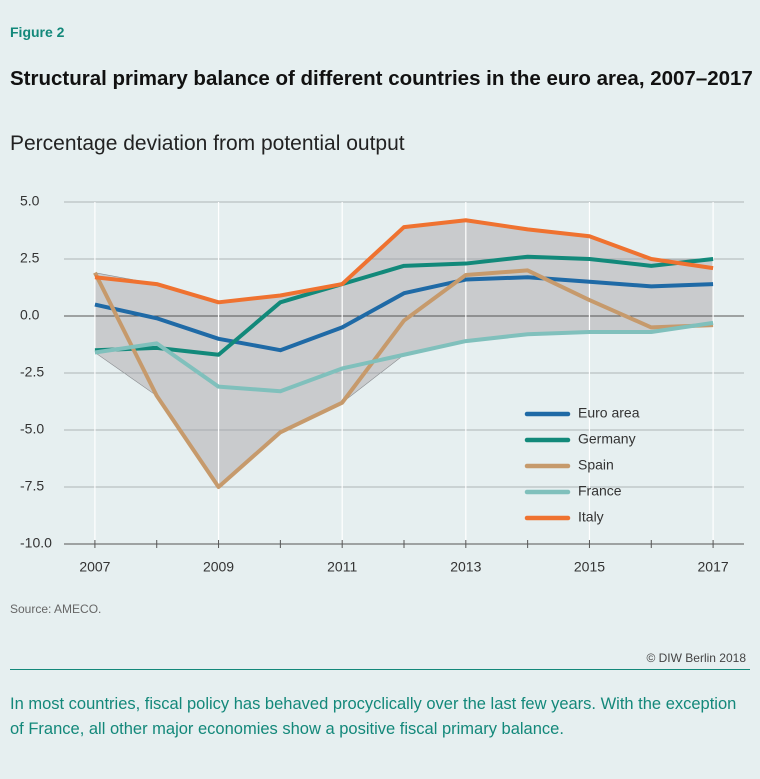 This screenshot has width=760, height=779. I want to click on x-tick-label: 2017, so click(713, 567).